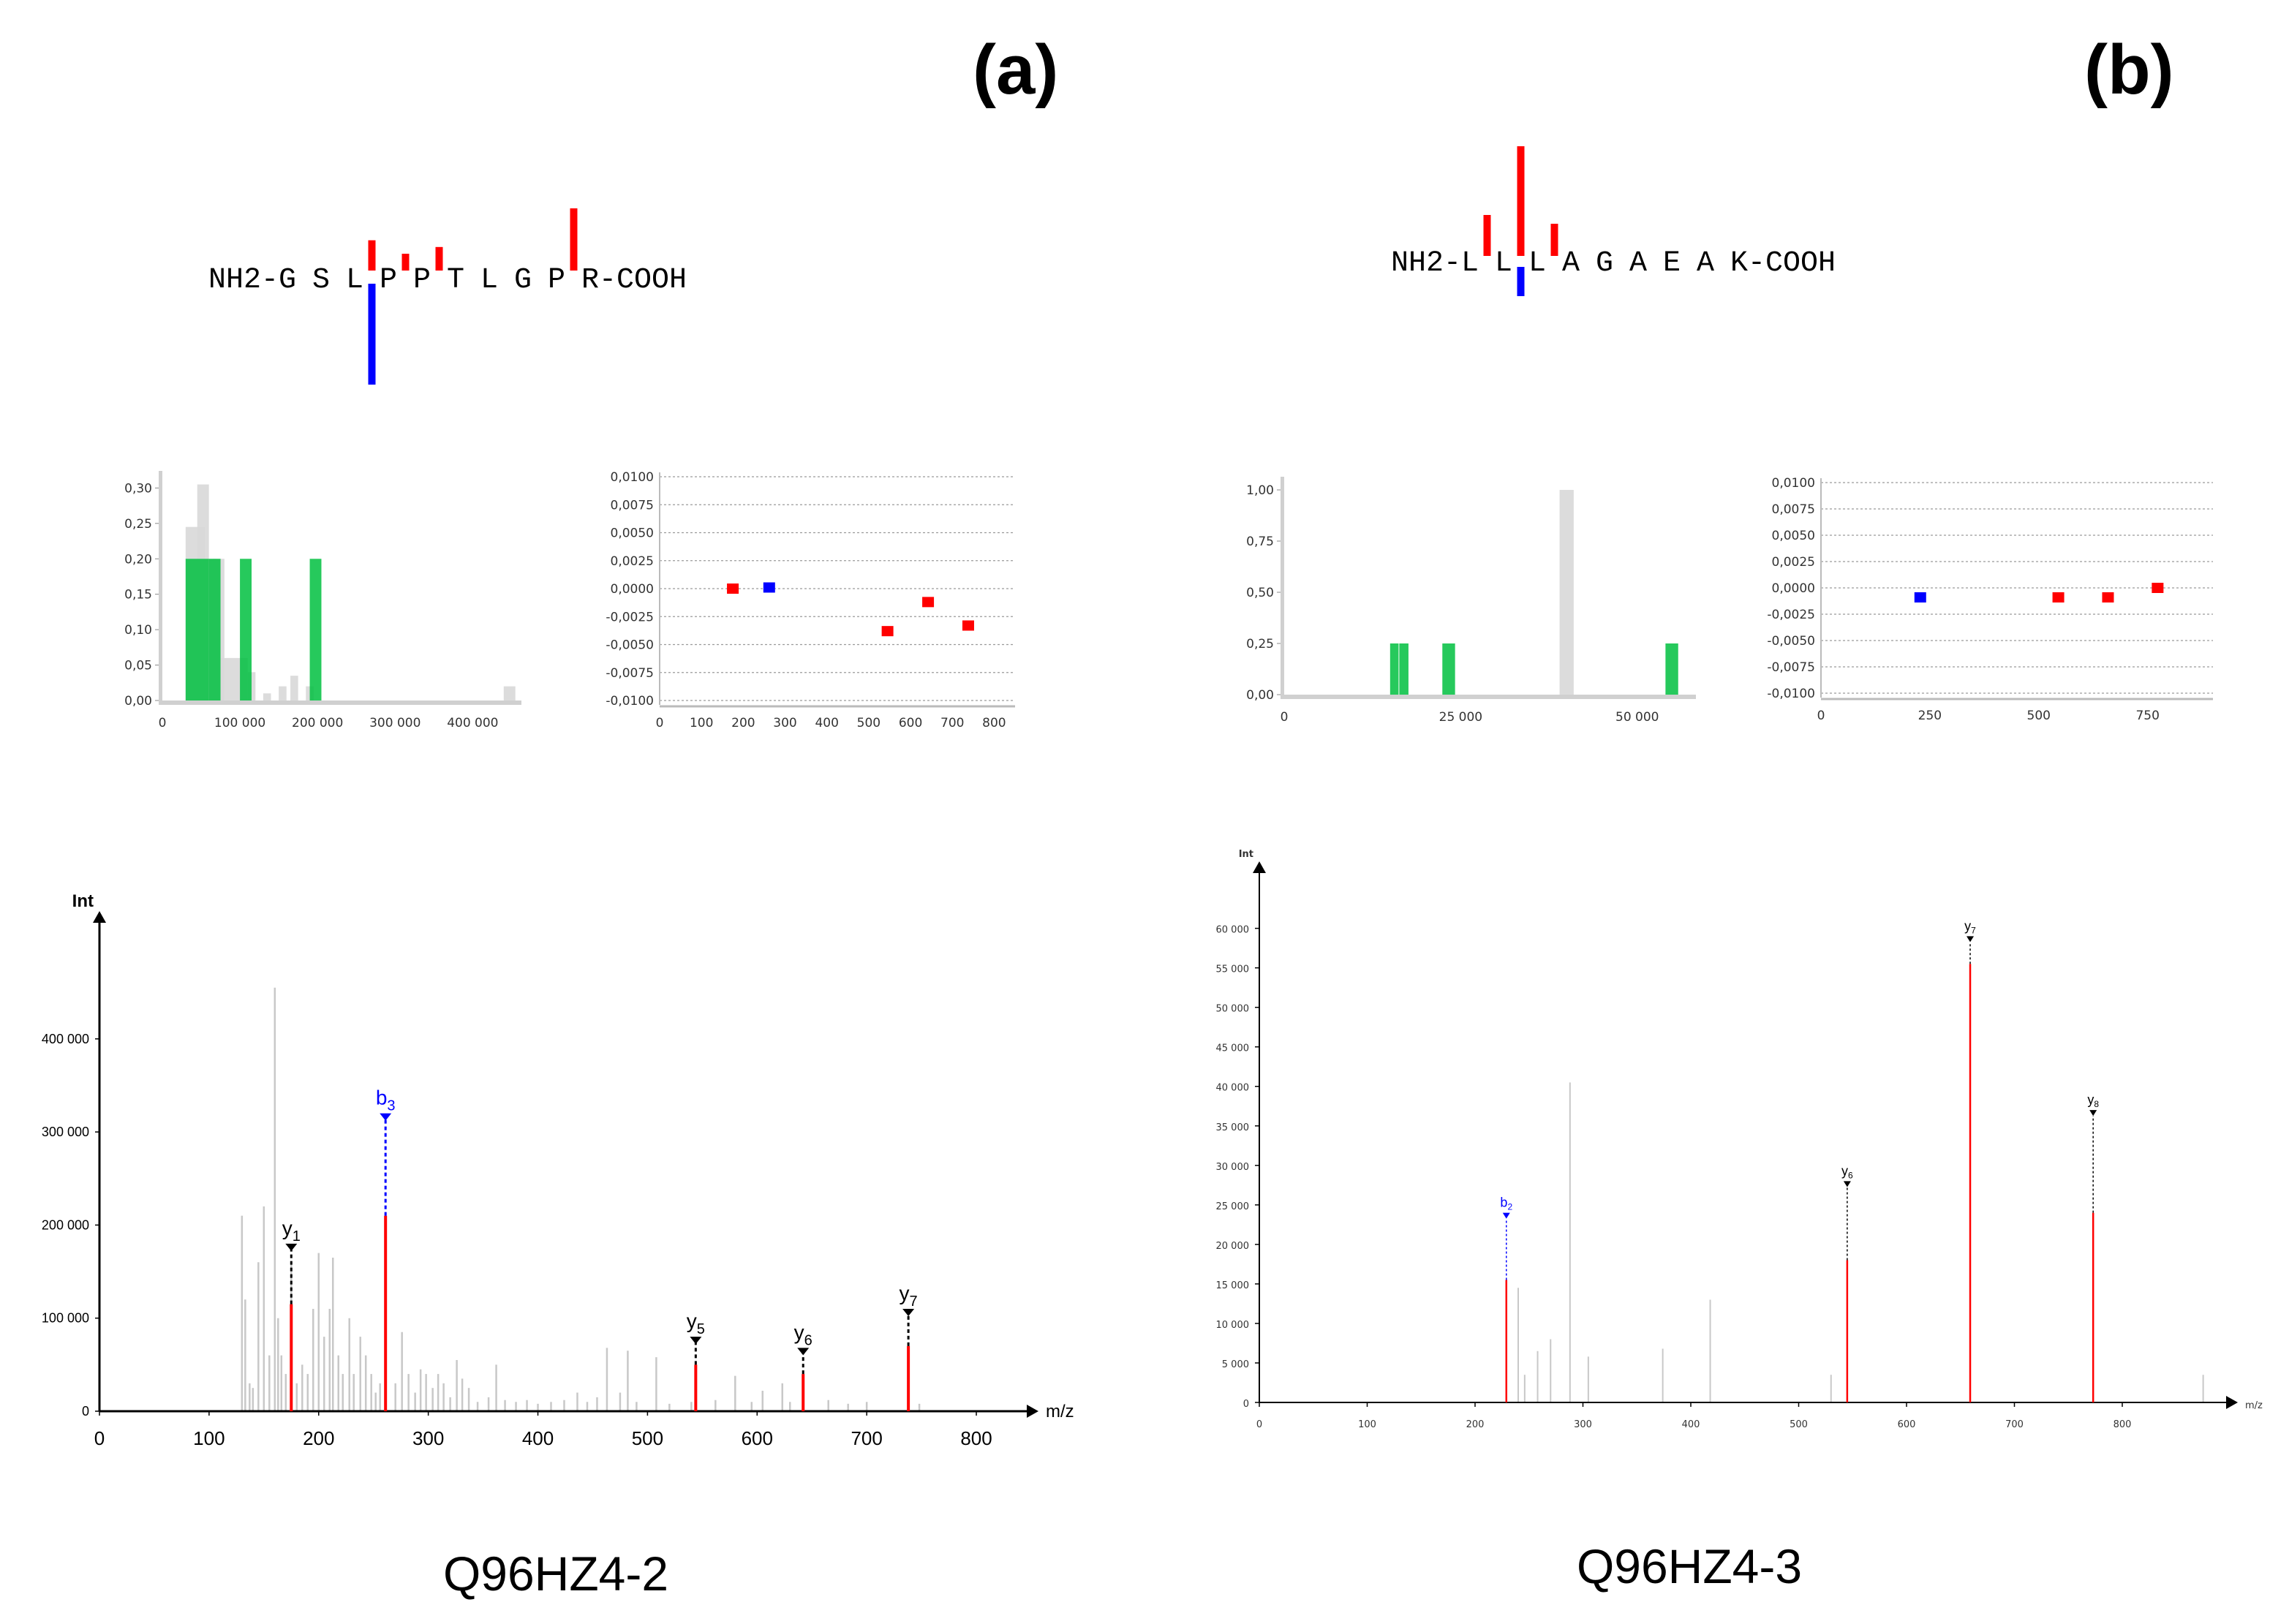 The image size is (2270, 1624). I want to click on spectrum-y-tick-label: 20 000, so click(1233, 1247).